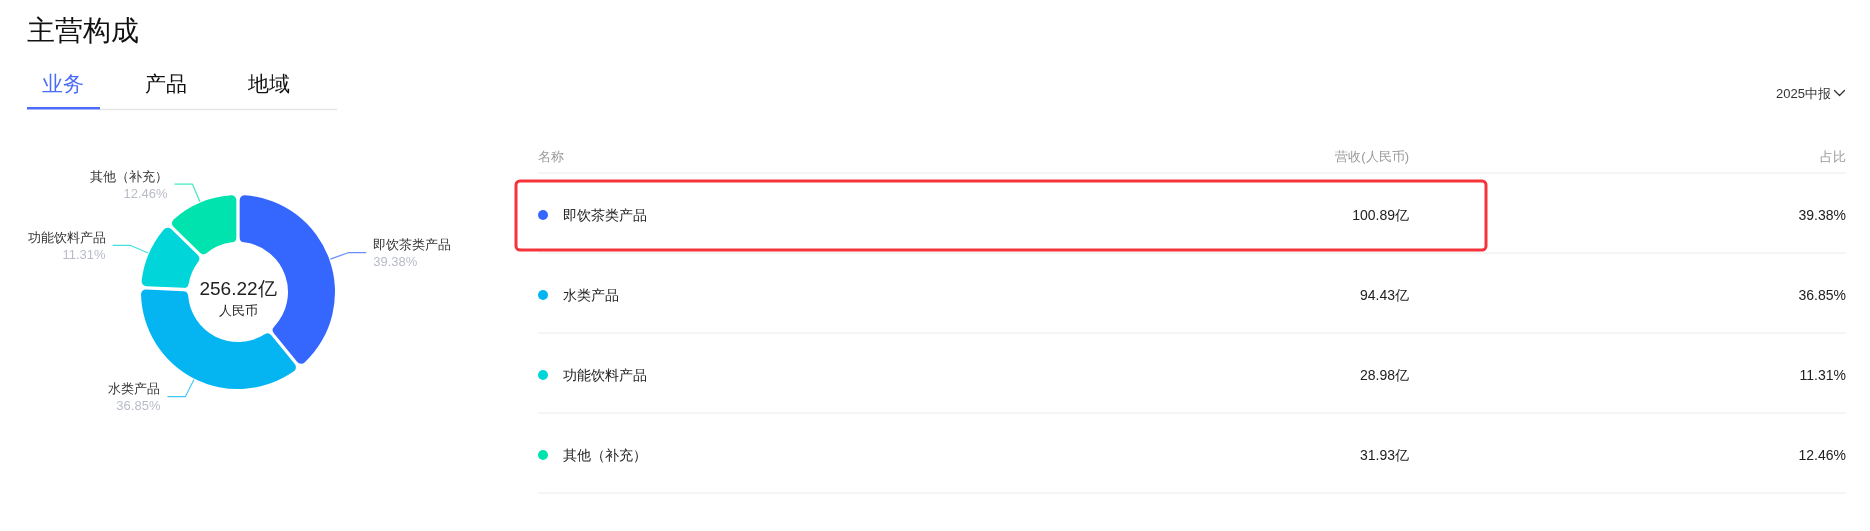  What do you see at coordinates (63, 83) in the screenshot?
I see `text: 业务` at bounding box center [63, 83].